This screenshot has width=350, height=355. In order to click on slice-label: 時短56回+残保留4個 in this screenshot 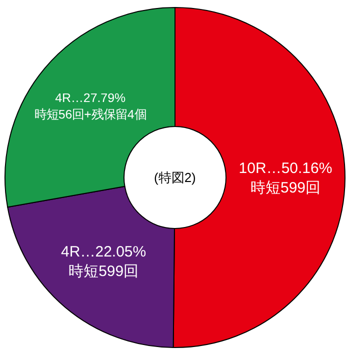, I will do `click(90, 114)`.